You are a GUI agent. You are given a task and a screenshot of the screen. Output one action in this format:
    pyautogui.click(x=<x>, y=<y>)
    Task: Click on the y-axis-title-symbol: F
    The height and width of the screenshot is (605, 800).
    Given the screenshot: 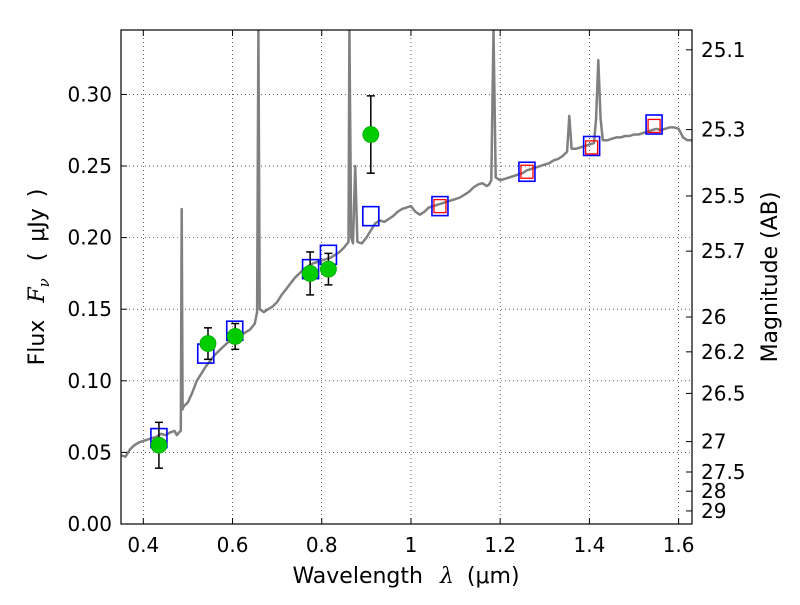 What is the action you would take?
    pyautogui.click(x=37, y=295)
    